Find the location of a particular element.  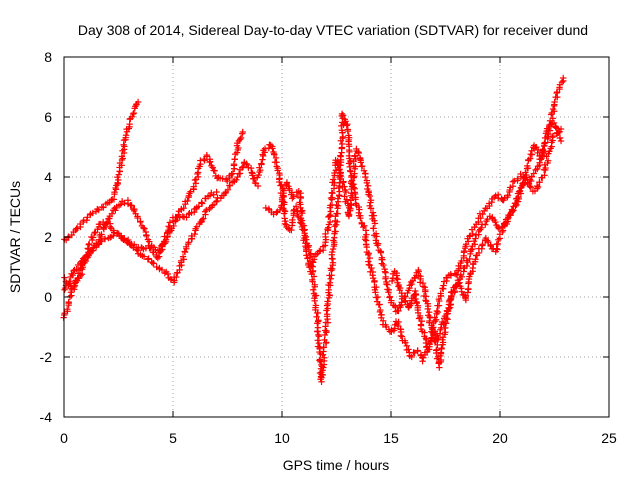

x-tick-label: 15 is located at coordinates (391, 438).